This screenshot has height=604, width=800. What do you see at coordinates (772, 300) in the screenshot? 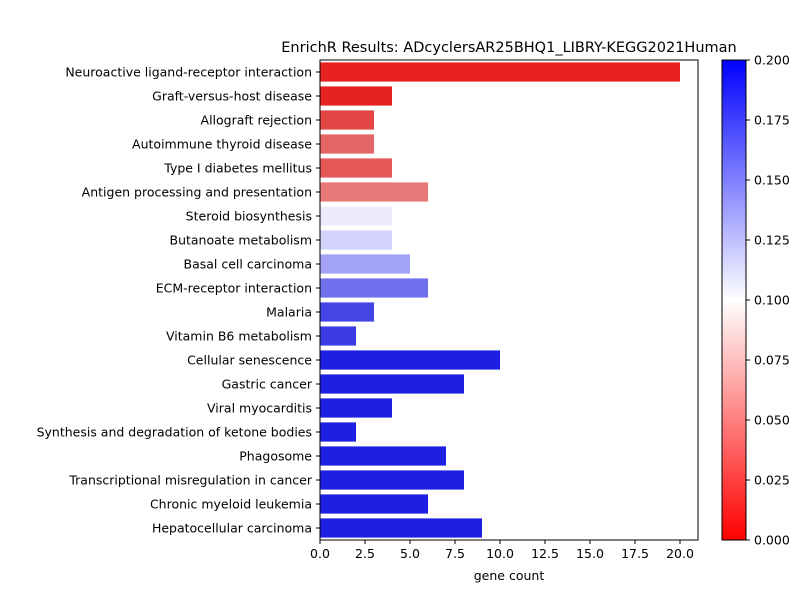
I see `colorbar-tick-label: 0.100` at bounding box center [772, 300].